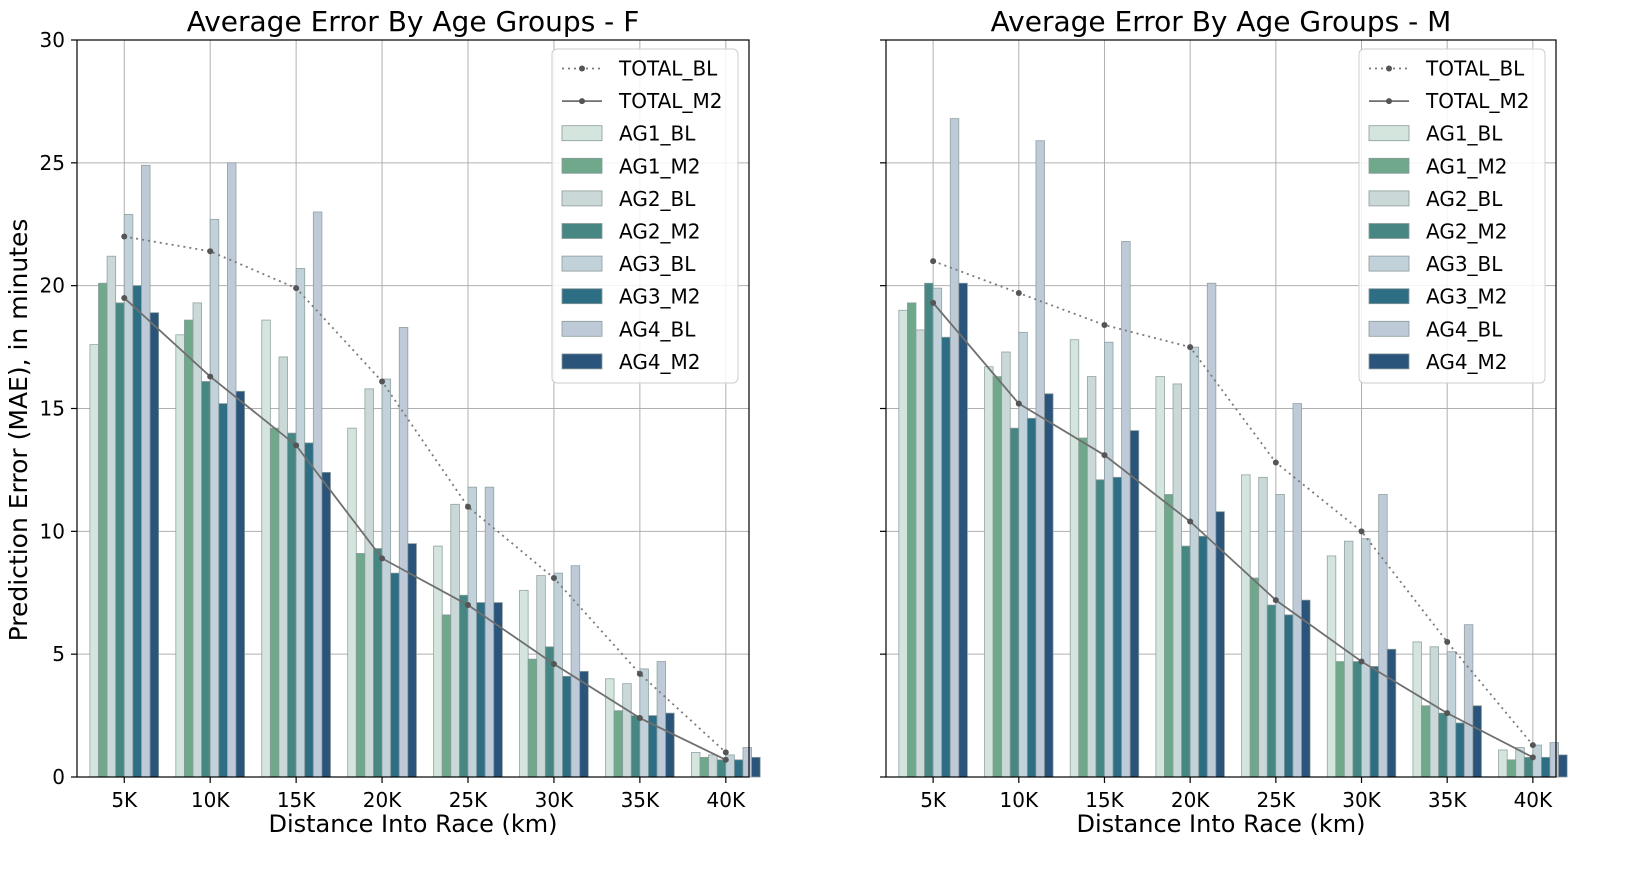  I want to click on bar-ag4_m2-40k, so click(756, 767).